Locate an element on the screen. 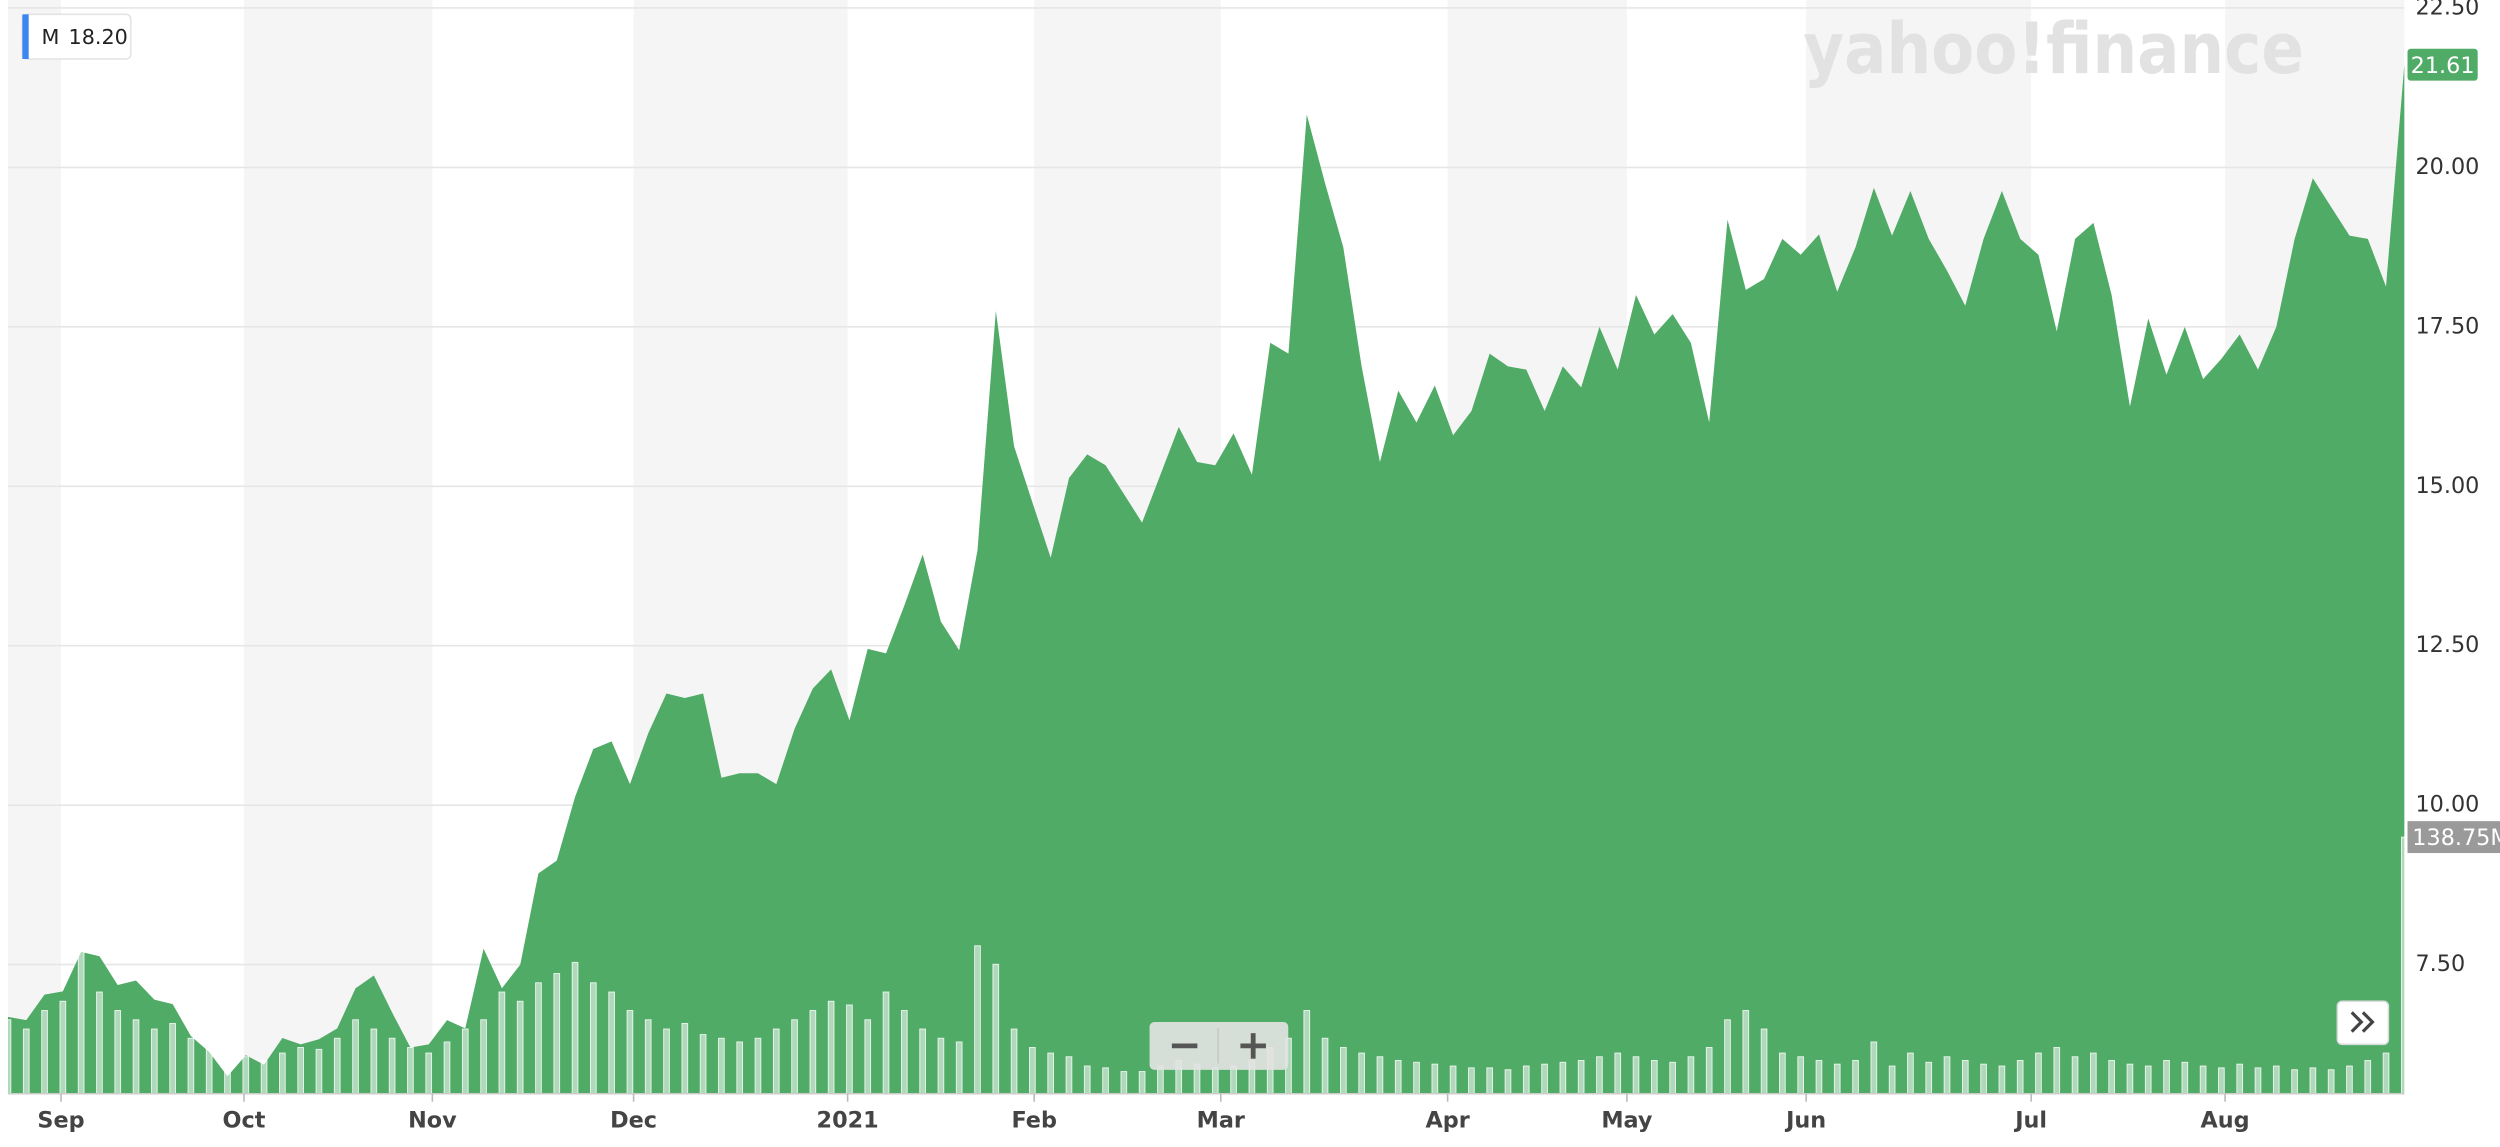 The width and height of the screenshot is (2500, 1147). scroll-box is located at coordinates (2363, 1023).